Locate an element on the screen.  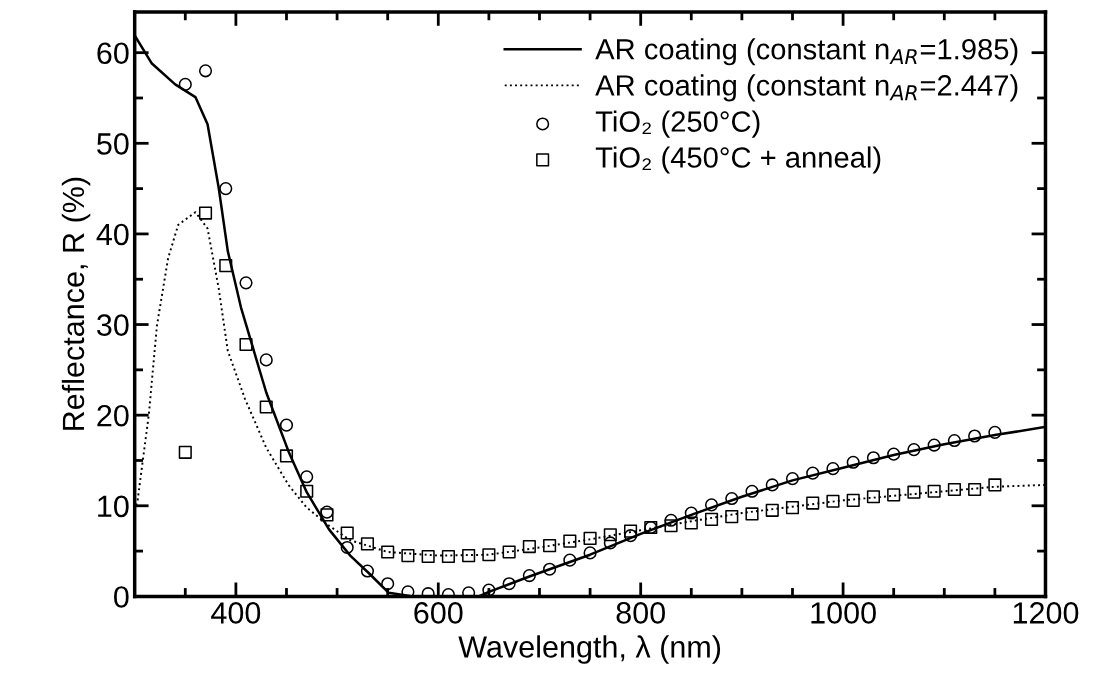
y-tick-label: 10 is located at coordinates (113, 506).